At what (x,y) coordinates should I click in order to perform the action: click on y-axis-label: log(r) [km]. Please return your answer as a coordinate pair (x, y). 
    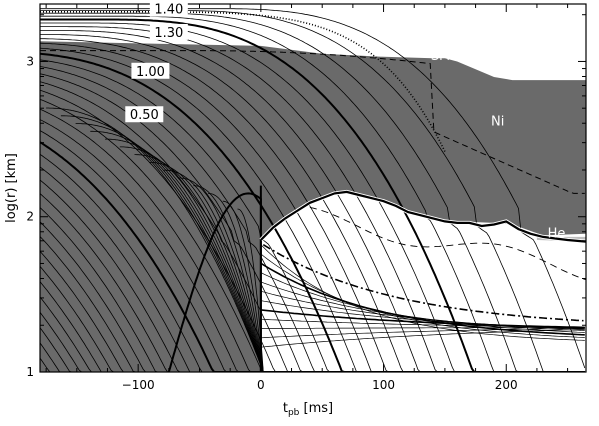
    Looking at the image, I should click on (11, 188).